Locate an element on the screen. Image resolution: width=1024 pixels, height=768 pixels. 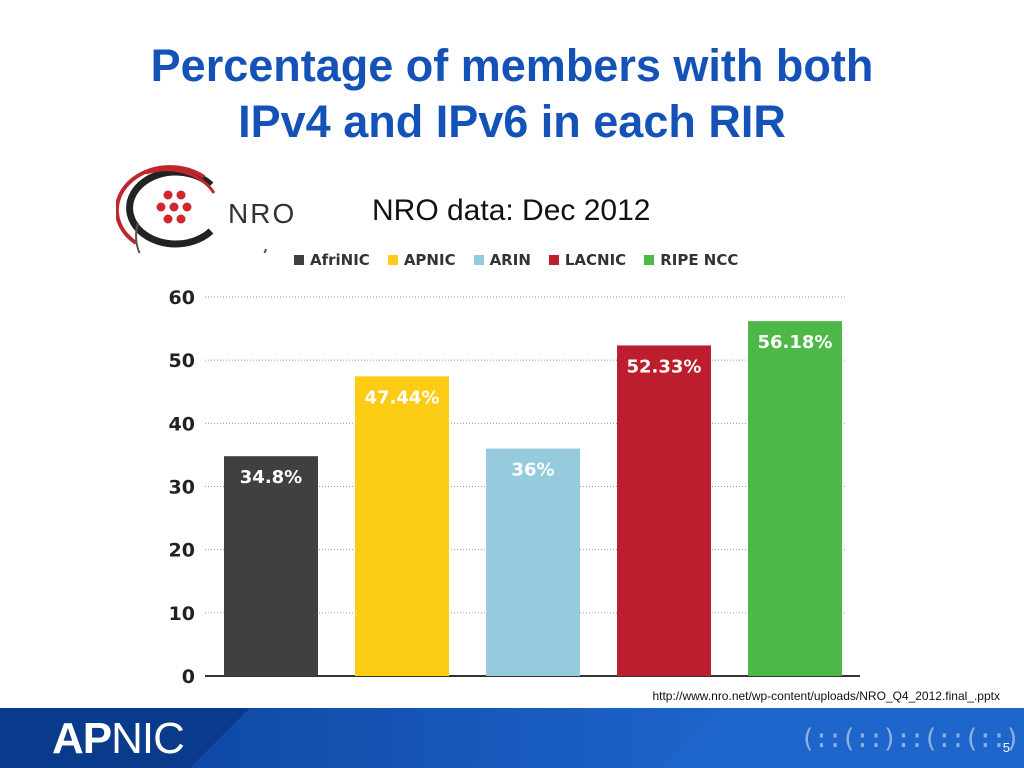
nro-logo-text: NRO is located at coordinates (262, 213).